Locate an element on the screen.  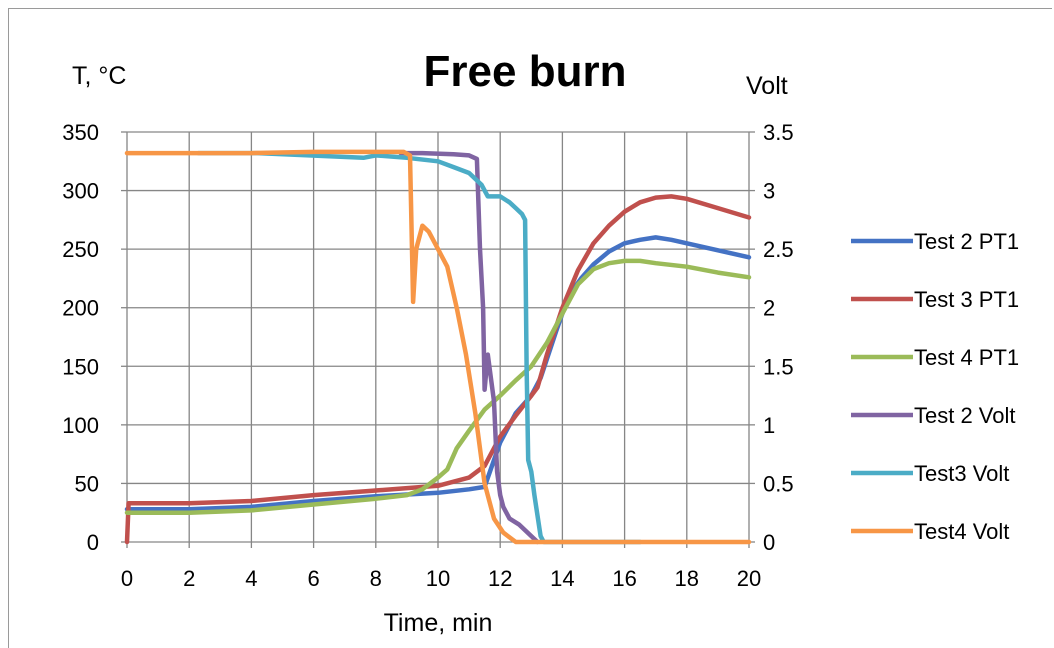
y-tick-label: 100 is located at coordinates (80, 425).